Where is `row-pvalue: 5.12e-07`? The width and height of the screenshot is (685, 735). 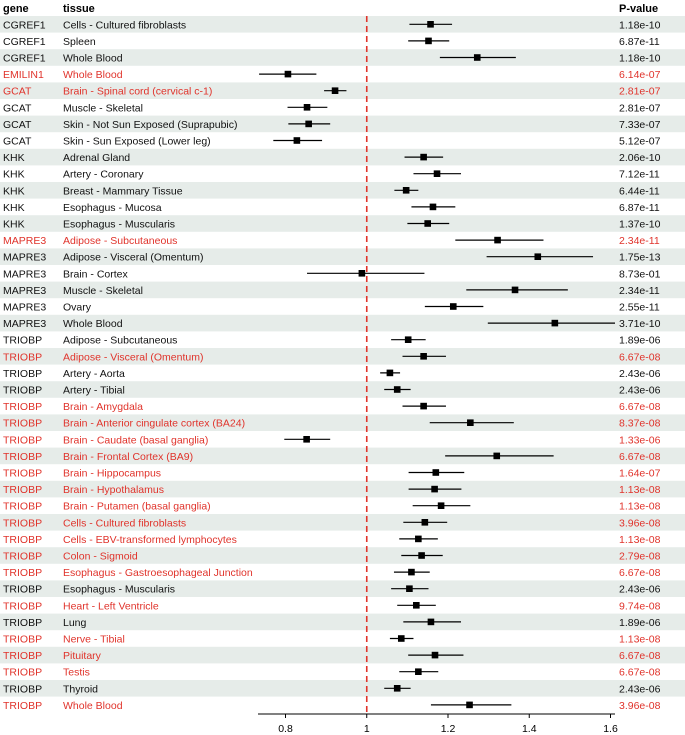 row-pvalue: 5.12e-07 is located at coordinates (640, 142).